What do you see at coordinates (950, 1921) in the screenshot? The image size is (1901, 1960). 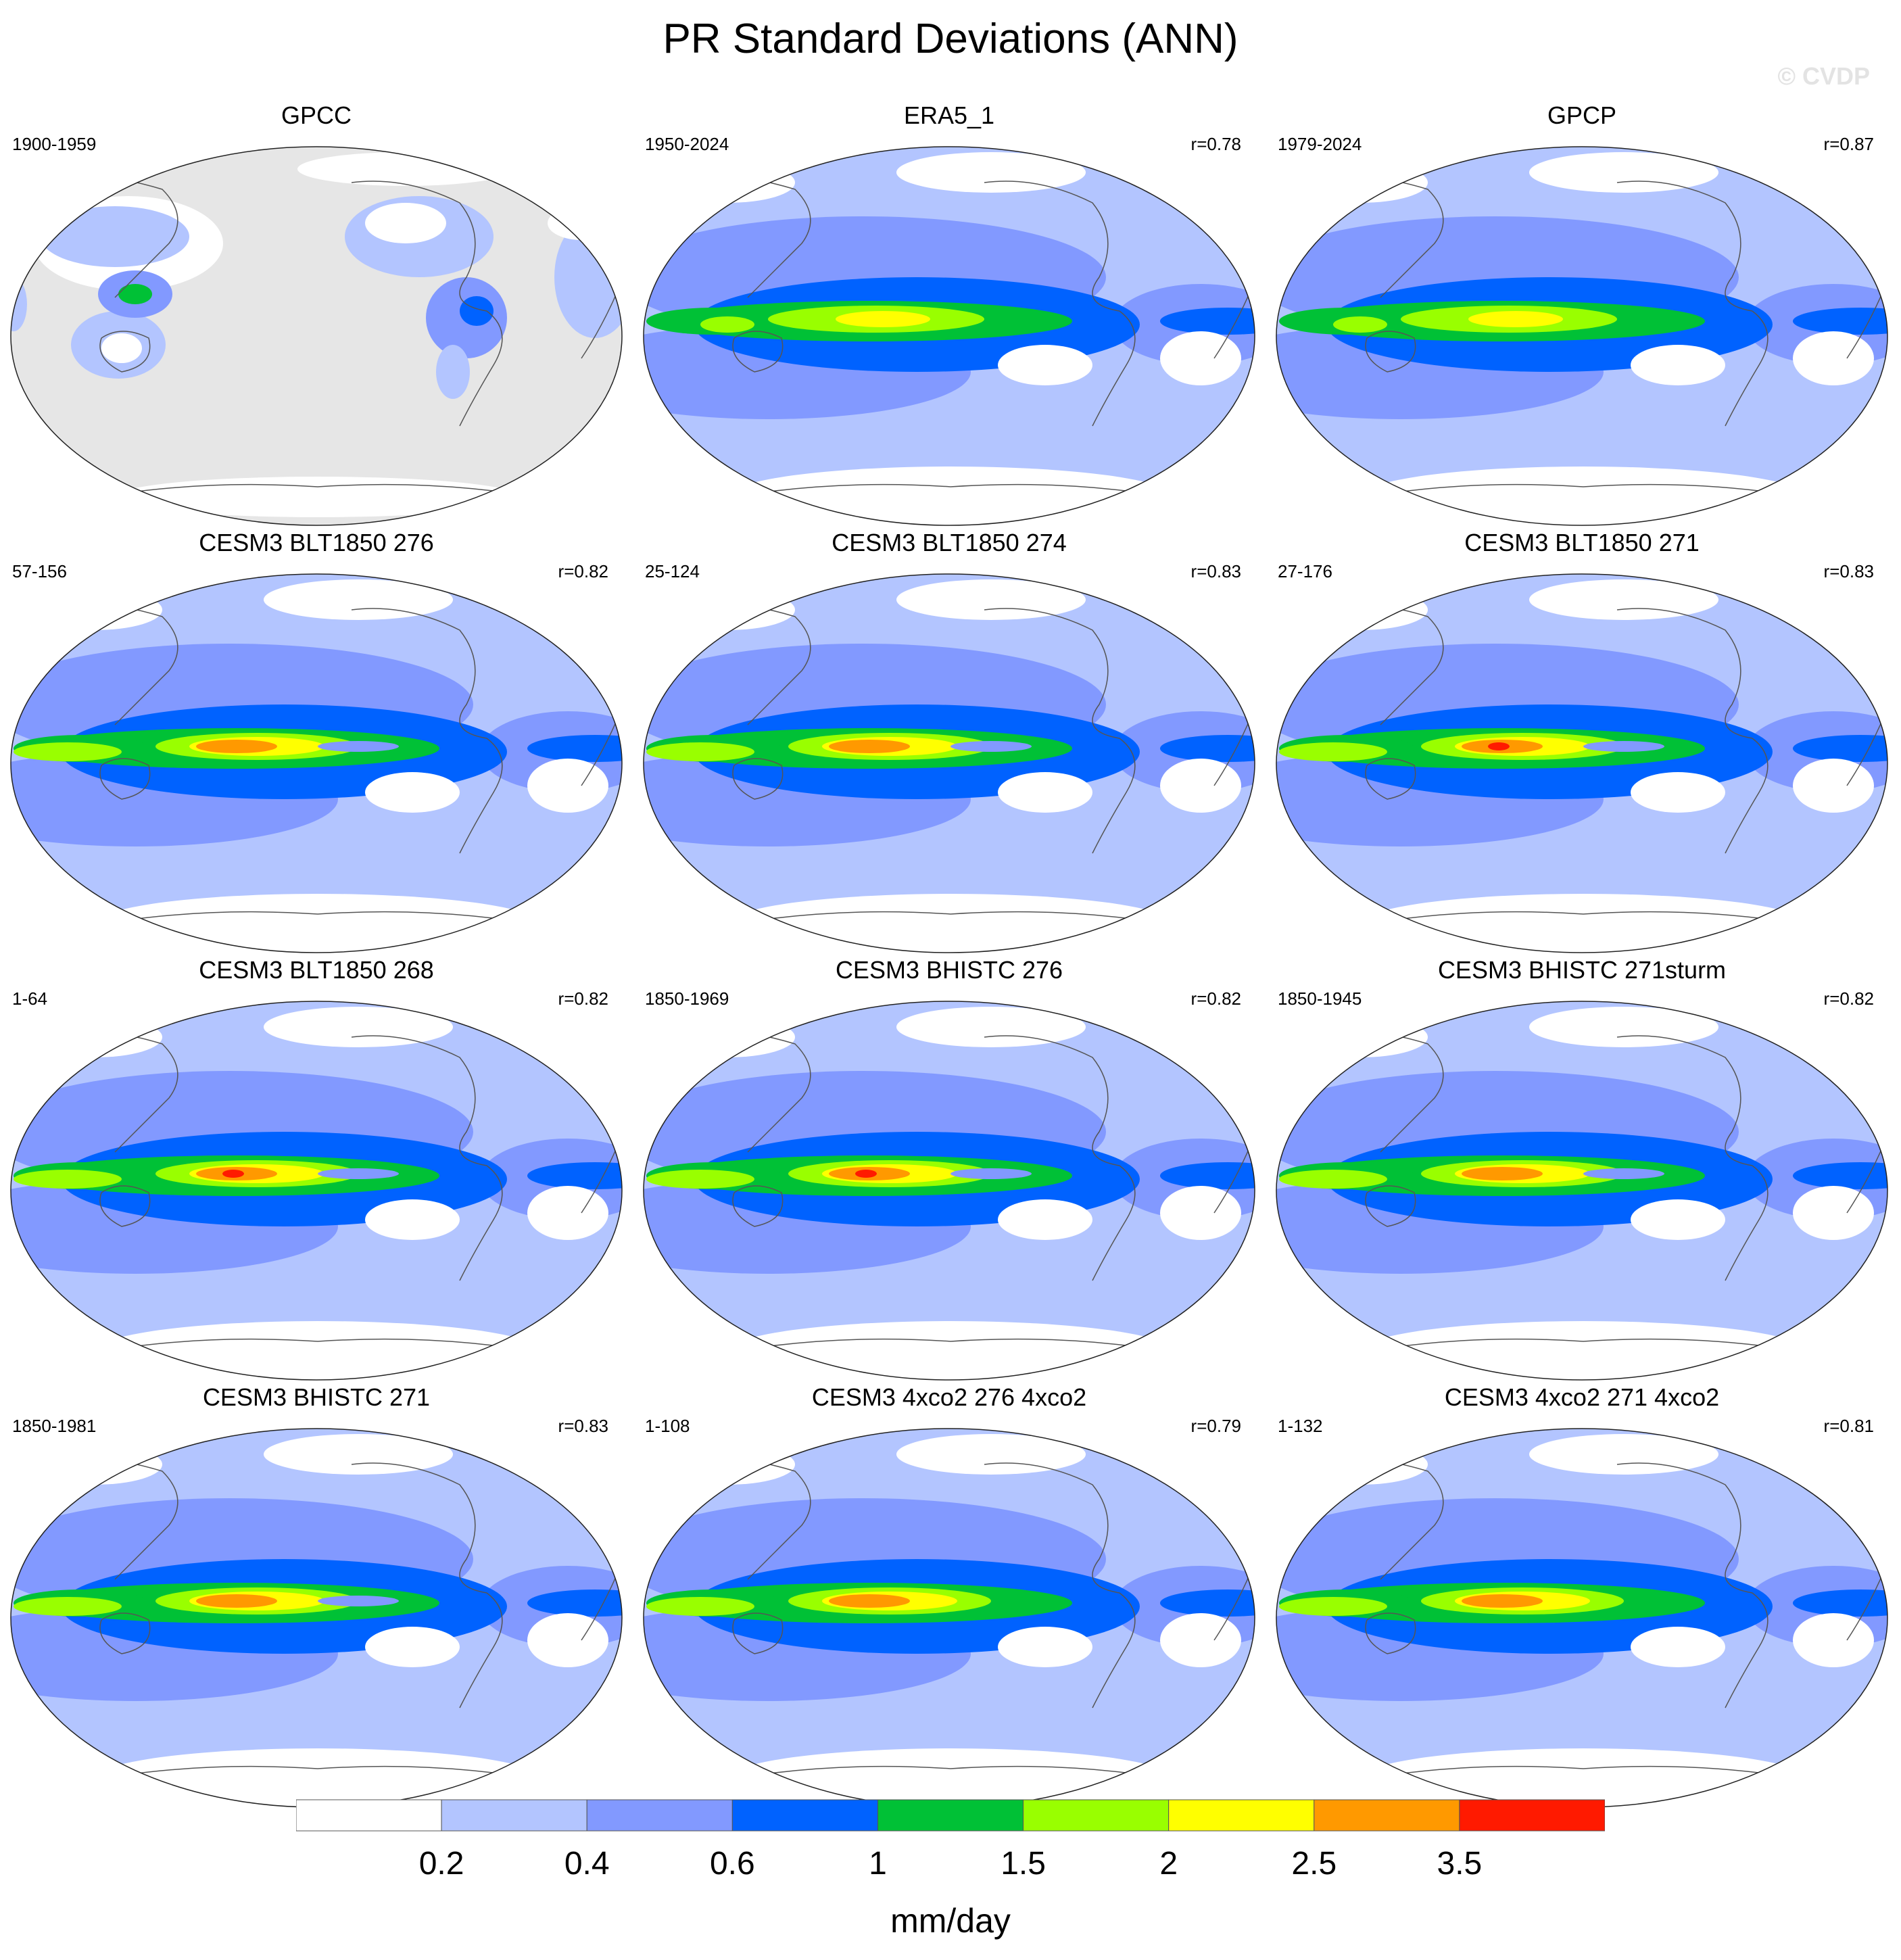 I see `colorbar-units: mm/day` at bounding box center [950, 1921].